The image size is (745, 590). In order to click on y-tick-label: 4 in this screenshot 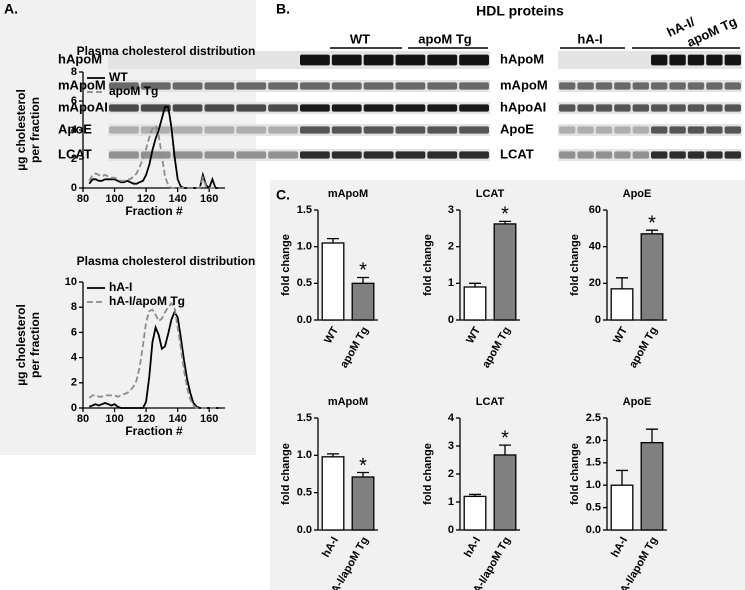, I will do `click(74, 130)`.